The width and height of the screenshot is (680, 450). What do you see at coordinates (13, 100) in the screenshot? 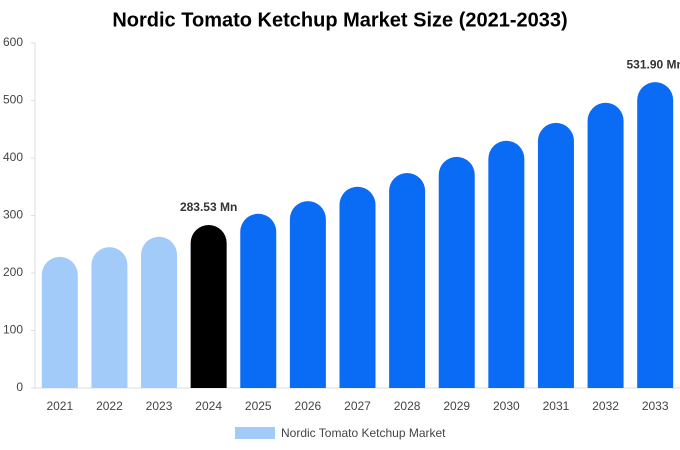
I see `y-tick-label: 500` at bounding box center [13, 100].